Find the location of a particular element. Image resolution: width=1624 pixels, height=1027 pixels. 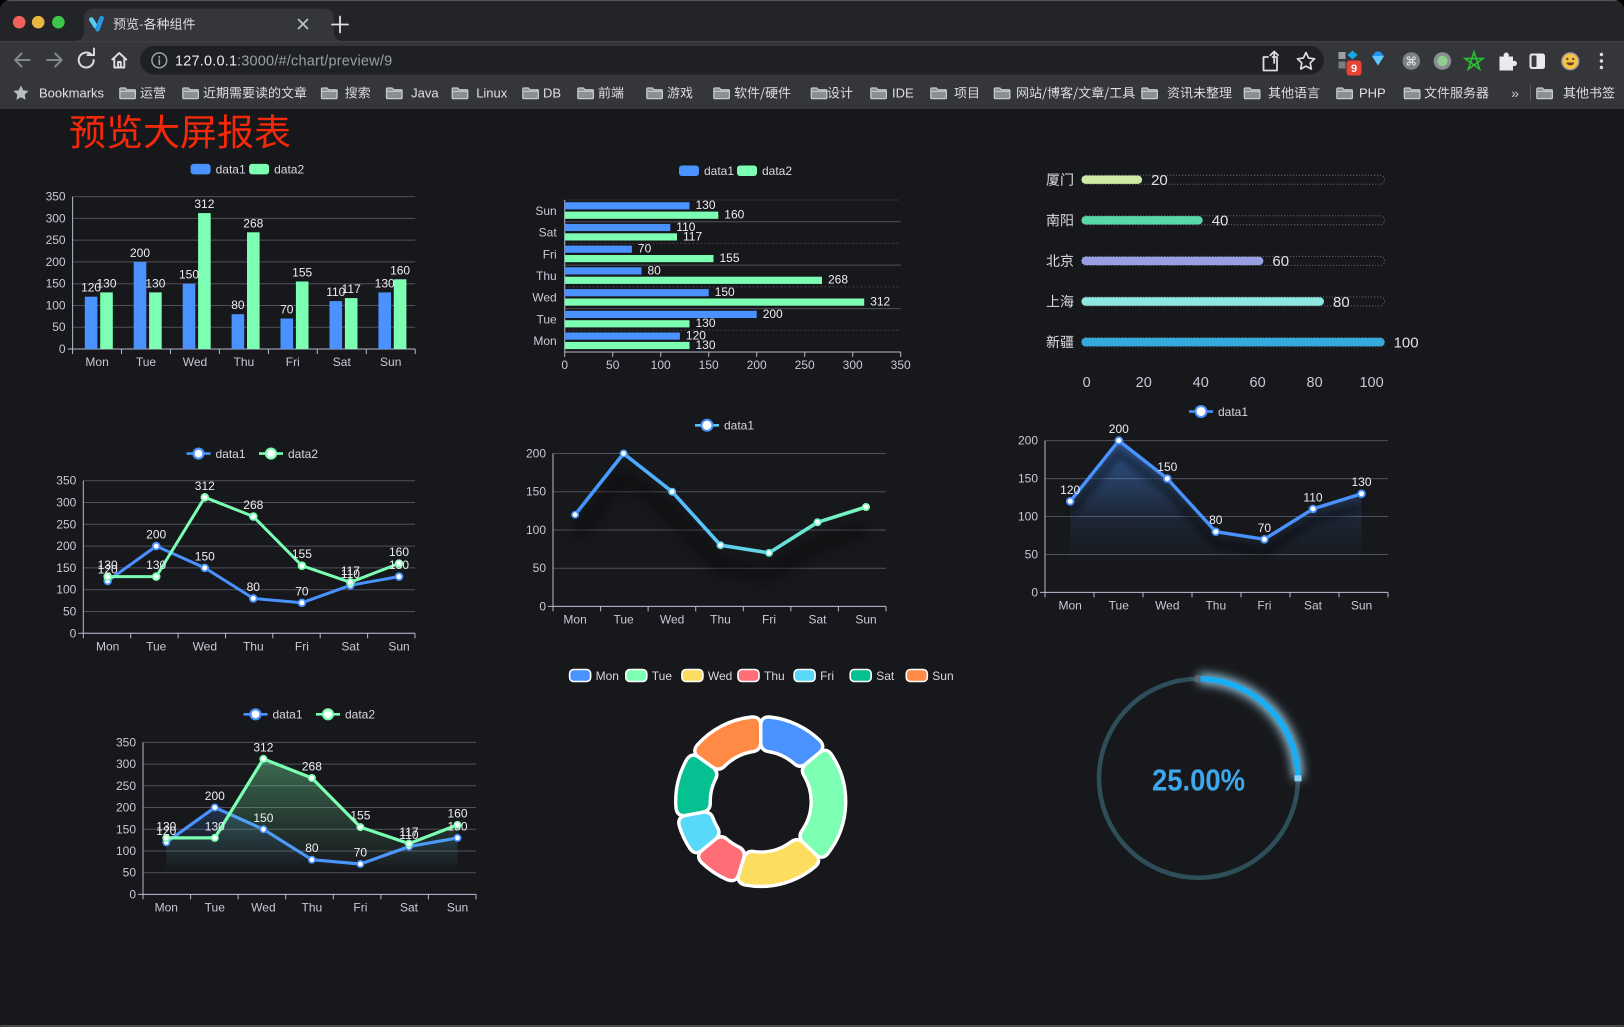

svg-text: 127.0.0.1 is located at coordinates (206, 61).